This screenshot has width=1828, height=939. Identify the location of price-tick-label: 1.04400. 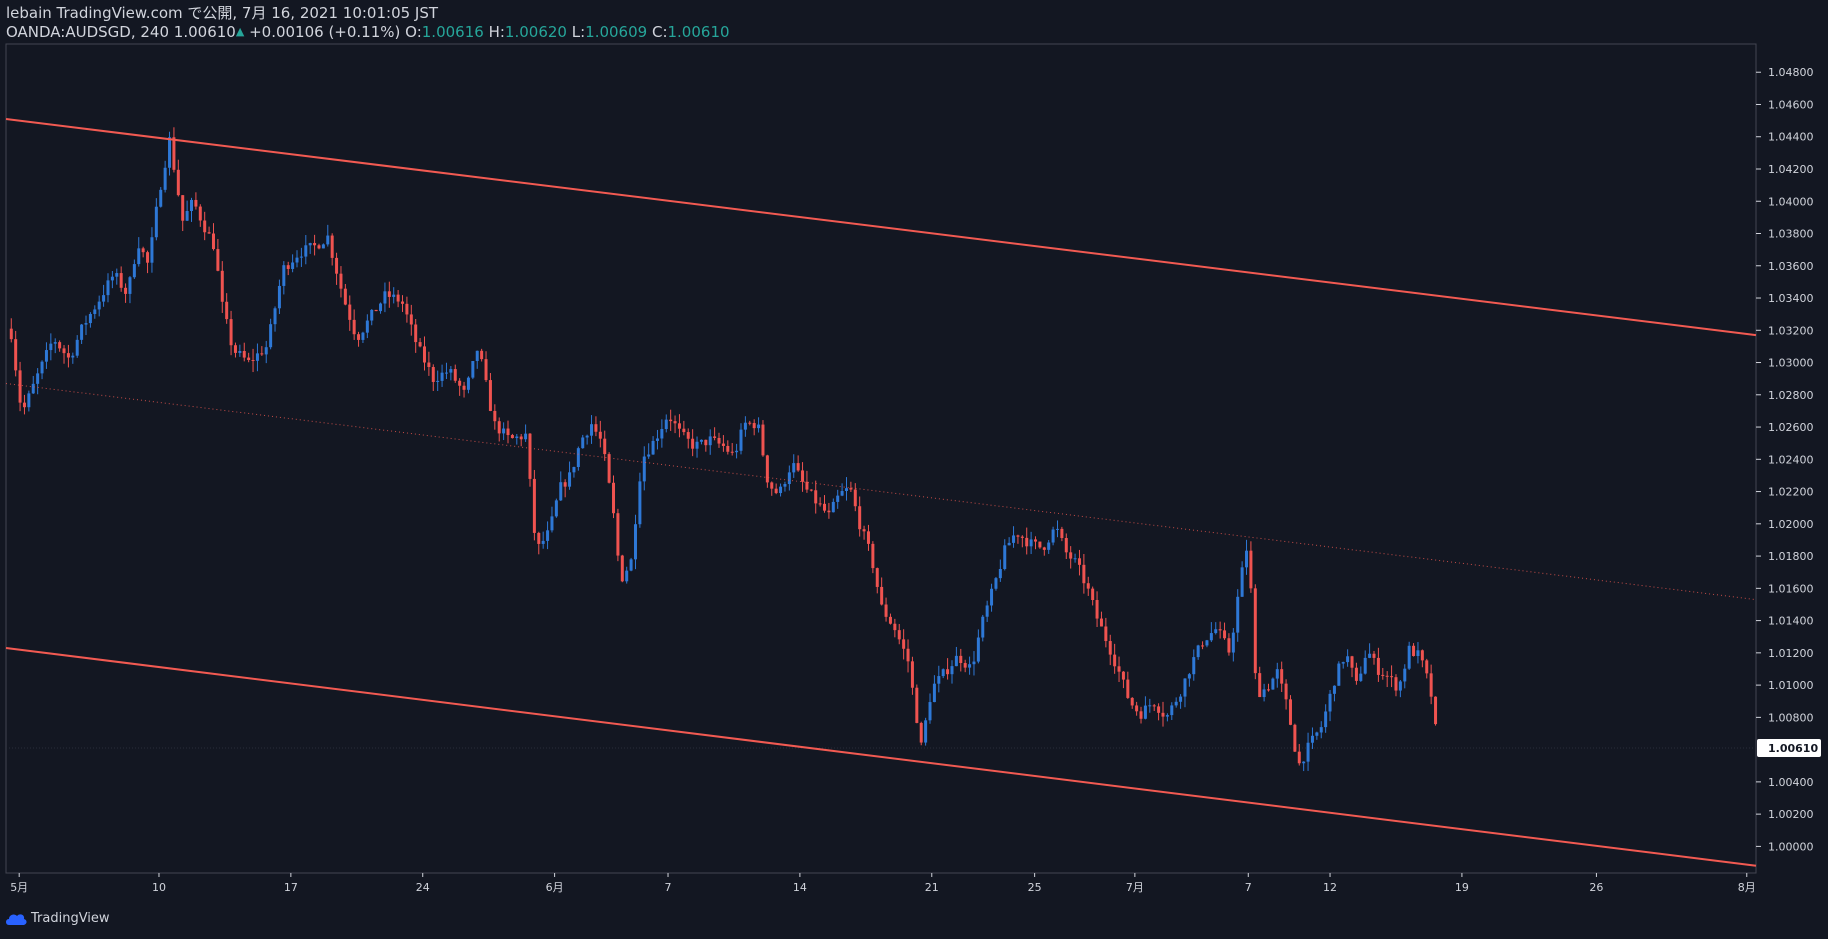
(1791, 137).